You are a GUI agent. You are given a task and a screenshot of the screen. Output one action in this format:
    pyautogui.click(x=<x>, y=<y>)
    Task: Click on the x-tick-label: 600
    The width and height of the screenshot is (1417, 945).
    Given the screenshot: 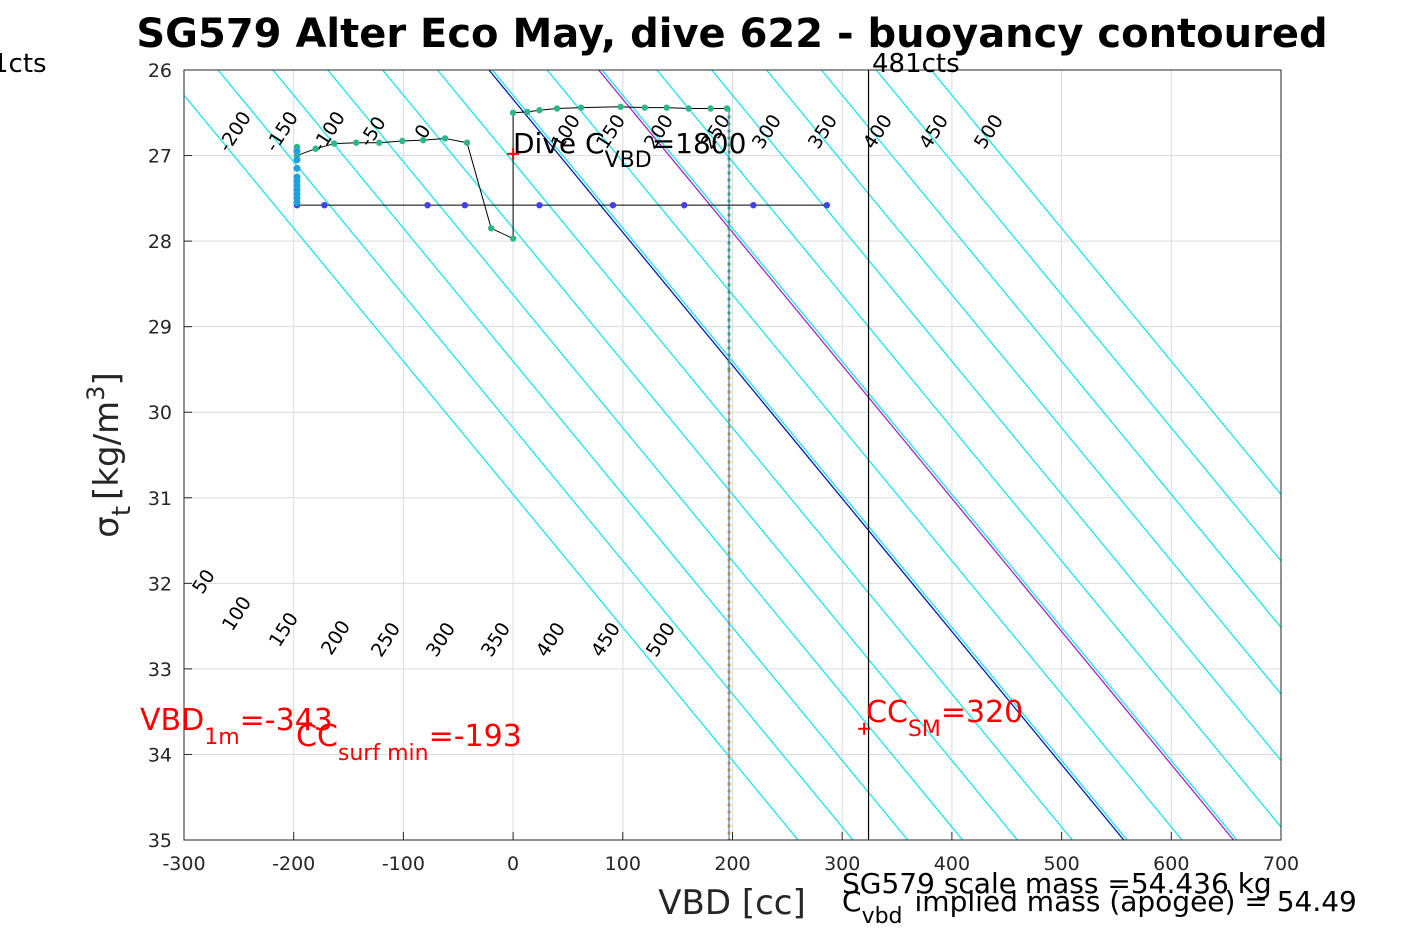 What is the action you would take?
    pyautogui.click(x=1171, y=864)
    